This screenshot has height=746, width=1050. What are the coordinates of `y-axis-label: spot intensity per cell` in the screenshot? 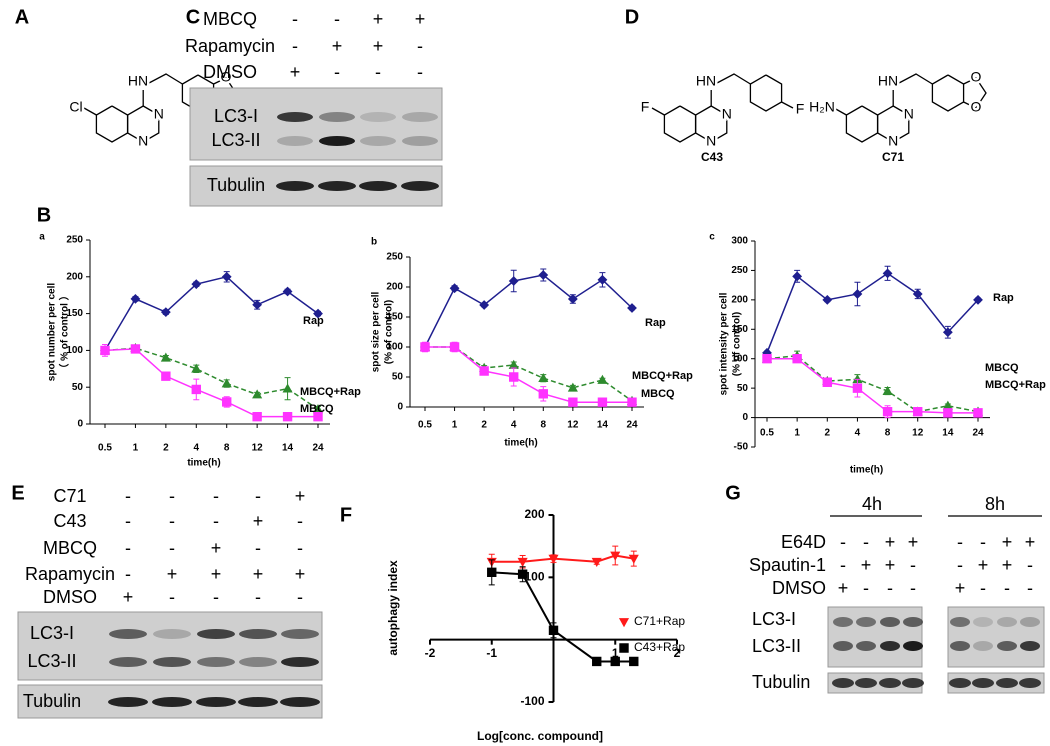 It's located at (724, 343).